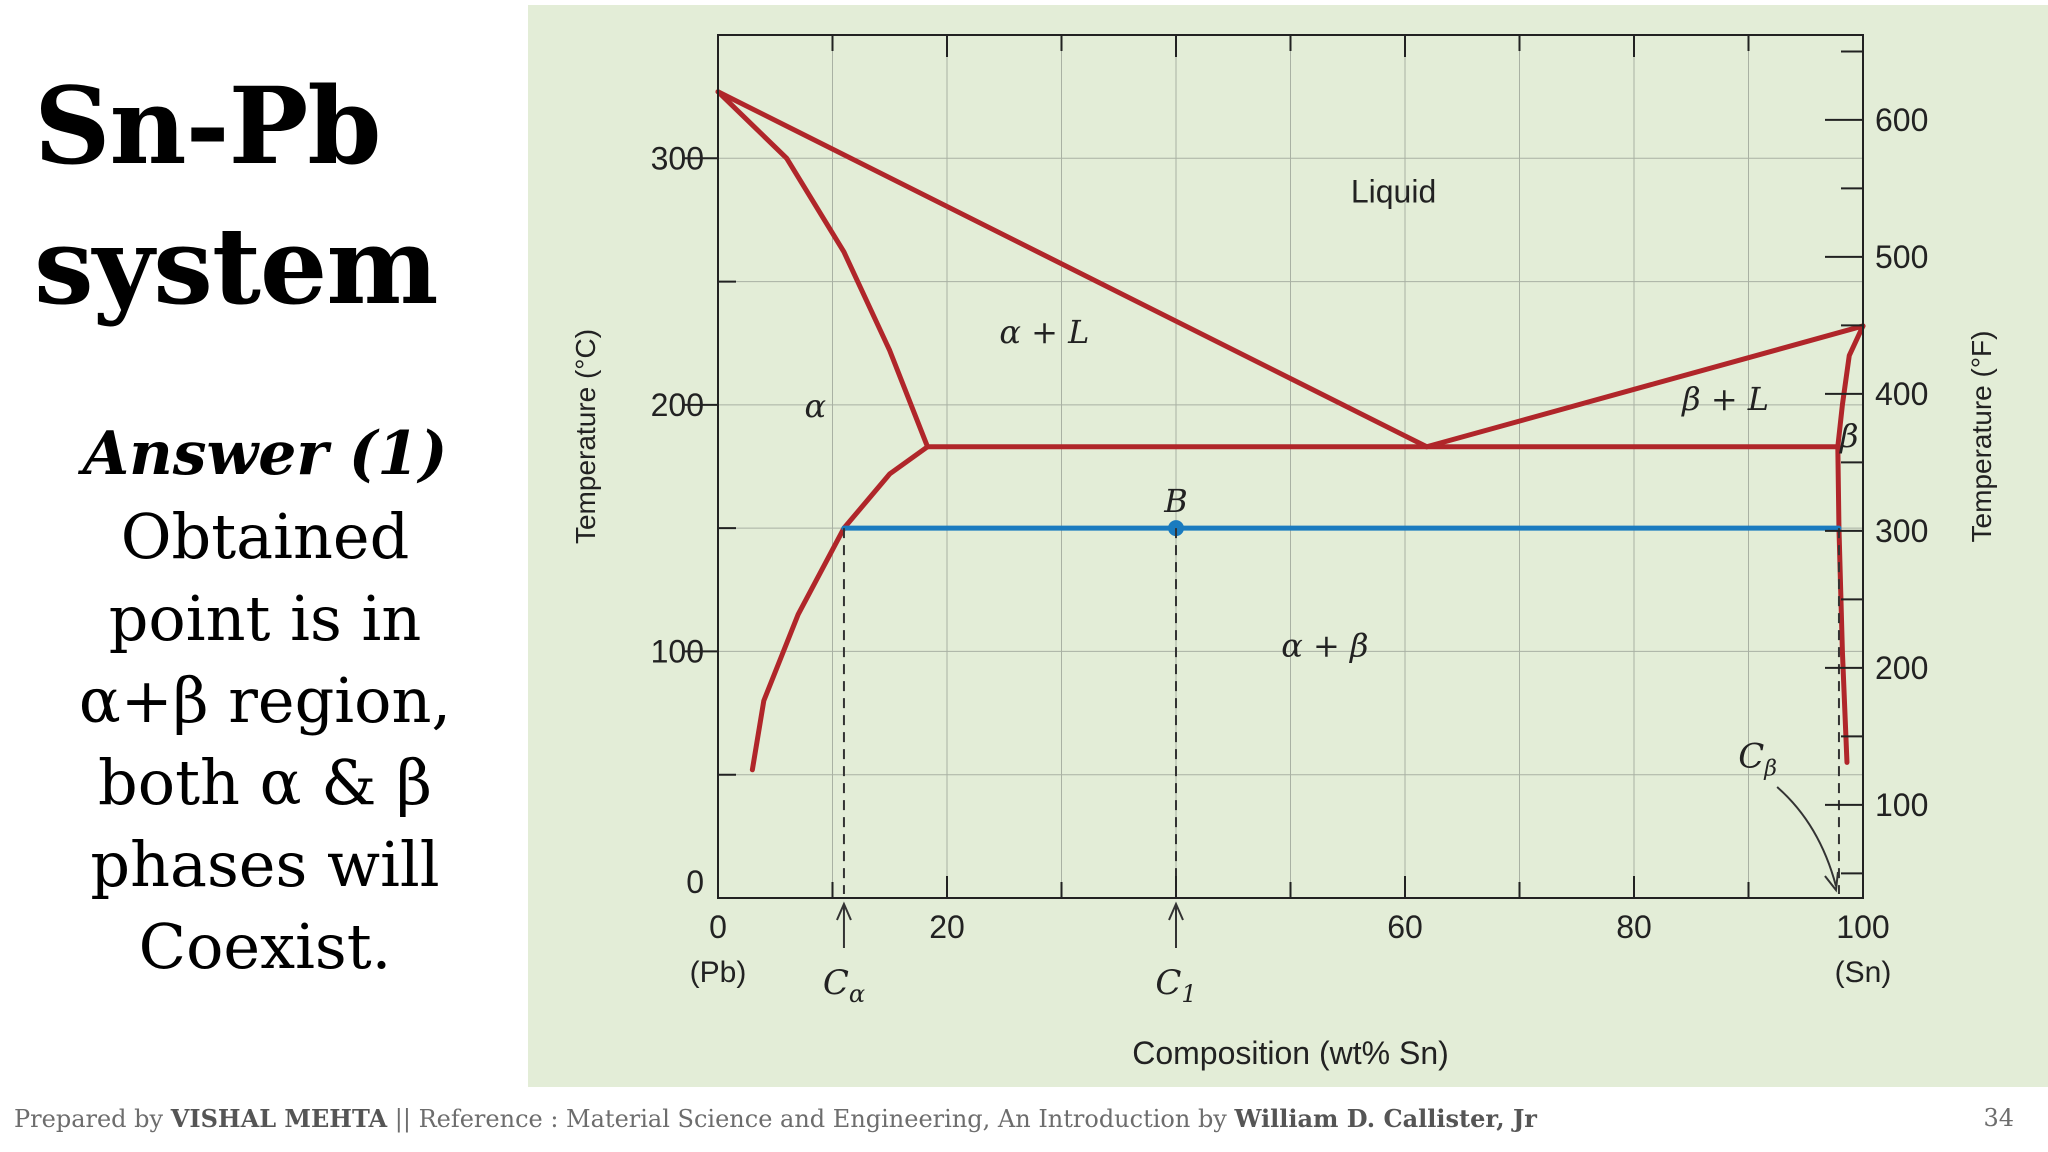 The width and height of the screenshot is (2048, 1152). I want to click on footer-prefix: Prepared by, so click(92, 1119).